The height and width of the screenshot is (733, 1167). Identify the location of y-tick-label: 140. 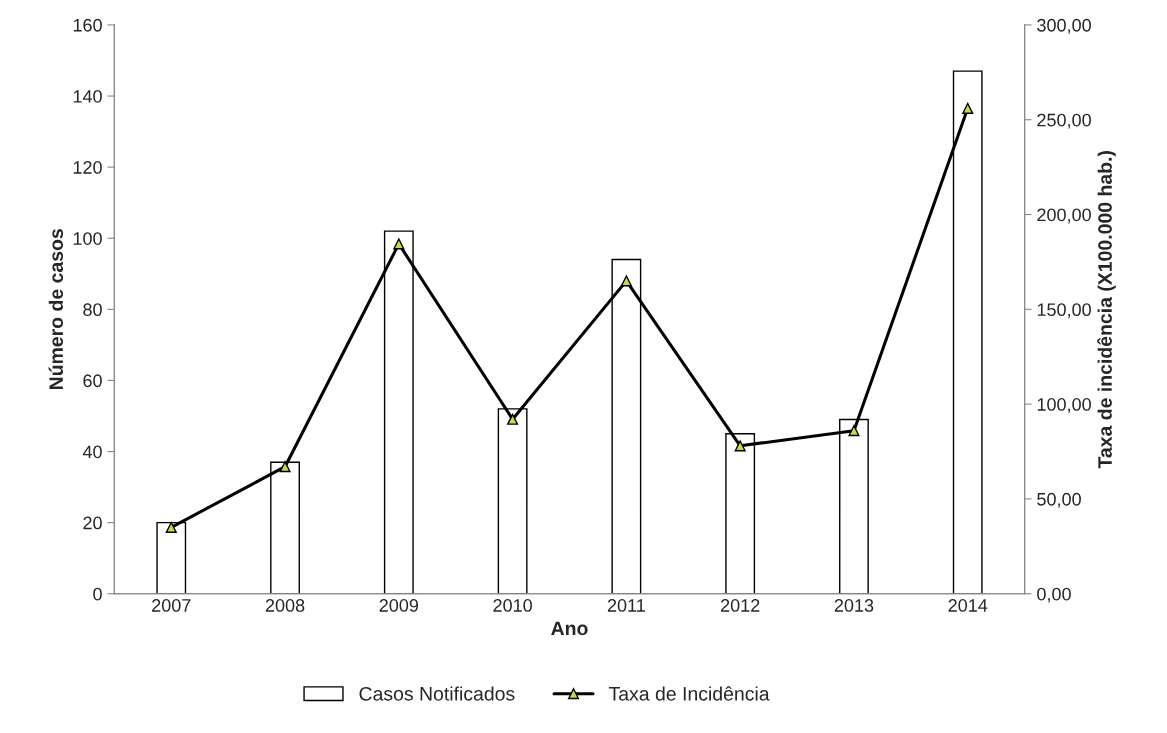
(87, 96).